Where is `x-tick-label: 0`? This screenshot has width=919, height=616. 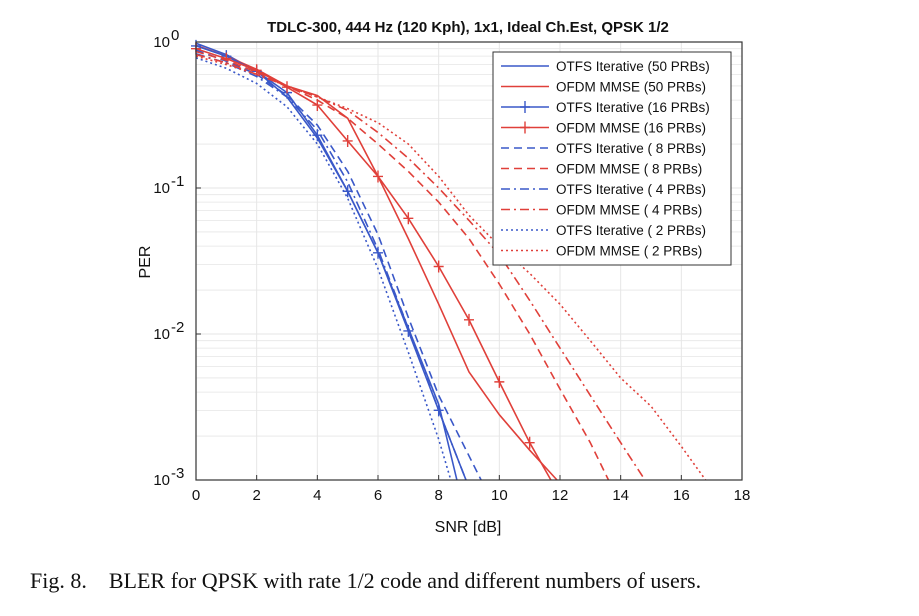
x-tick-label: 0 is located at coordinates (196, 495).